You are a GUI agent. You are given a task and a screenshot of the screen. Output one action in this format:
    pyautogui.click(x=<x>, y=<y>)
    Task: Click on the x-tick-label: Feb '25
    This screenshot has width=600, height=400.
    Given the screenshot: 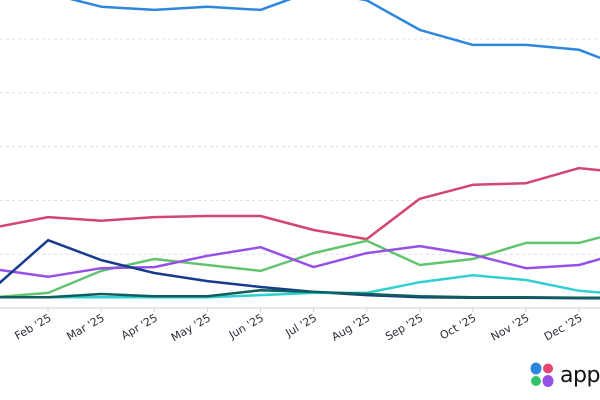 What is the action you would take?
    pyautogui.click(x=32, y=326)
    